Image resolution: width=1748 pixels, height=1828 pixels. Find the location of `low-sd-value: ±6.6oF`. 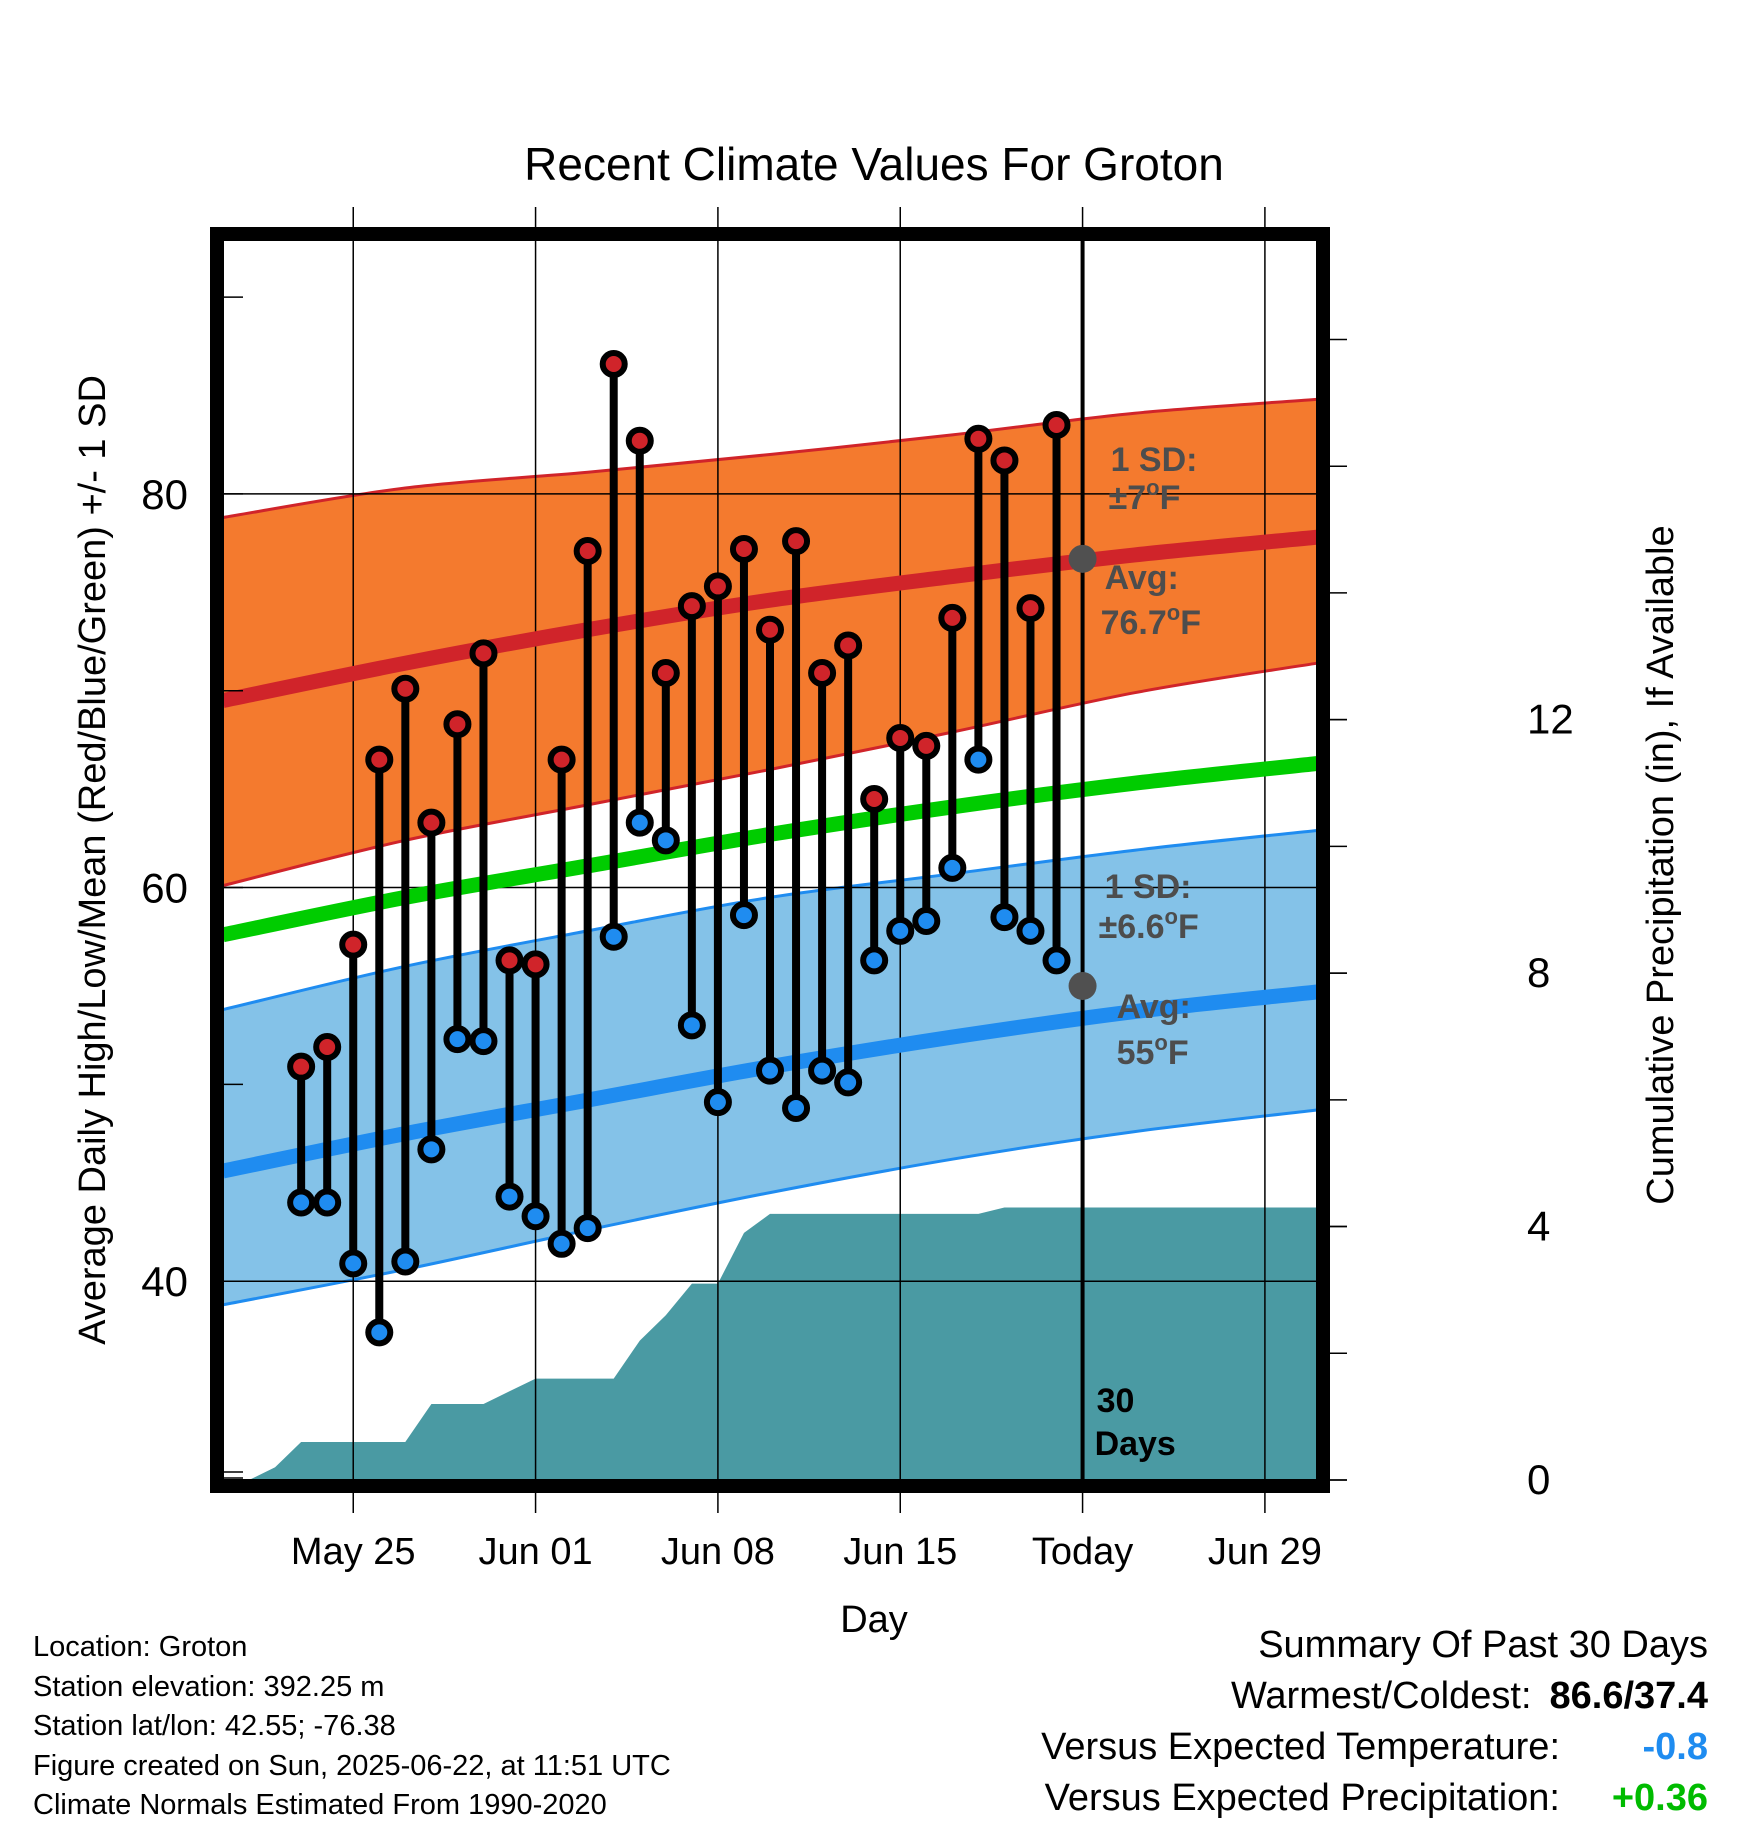

low-sd-value: ±6.6oF is located at coordinates (1149, 925).